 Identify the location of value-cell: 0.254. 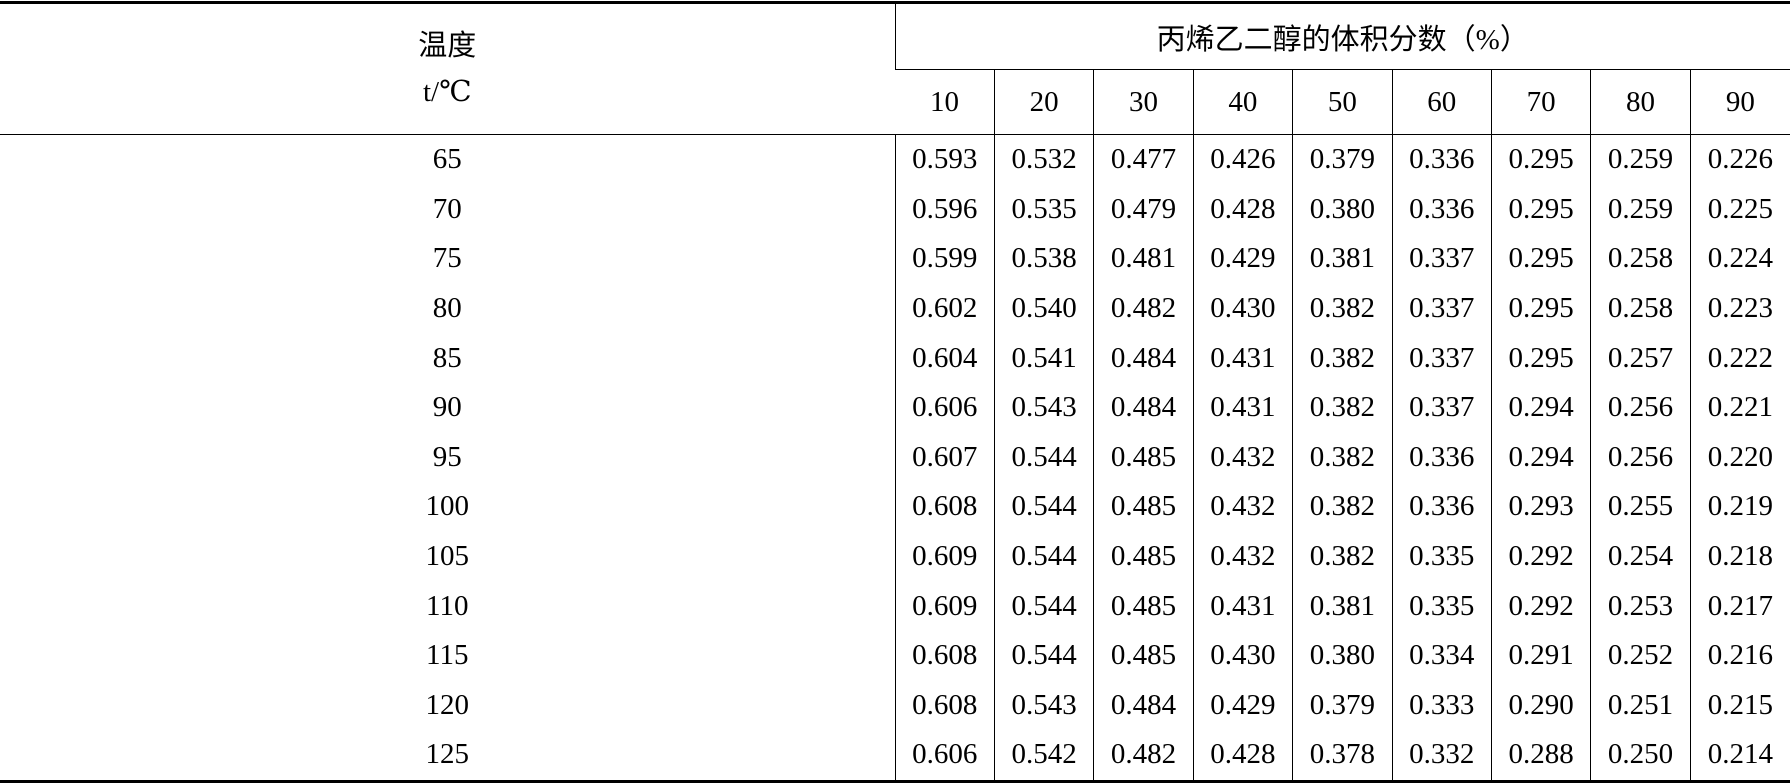
(1640, 556).